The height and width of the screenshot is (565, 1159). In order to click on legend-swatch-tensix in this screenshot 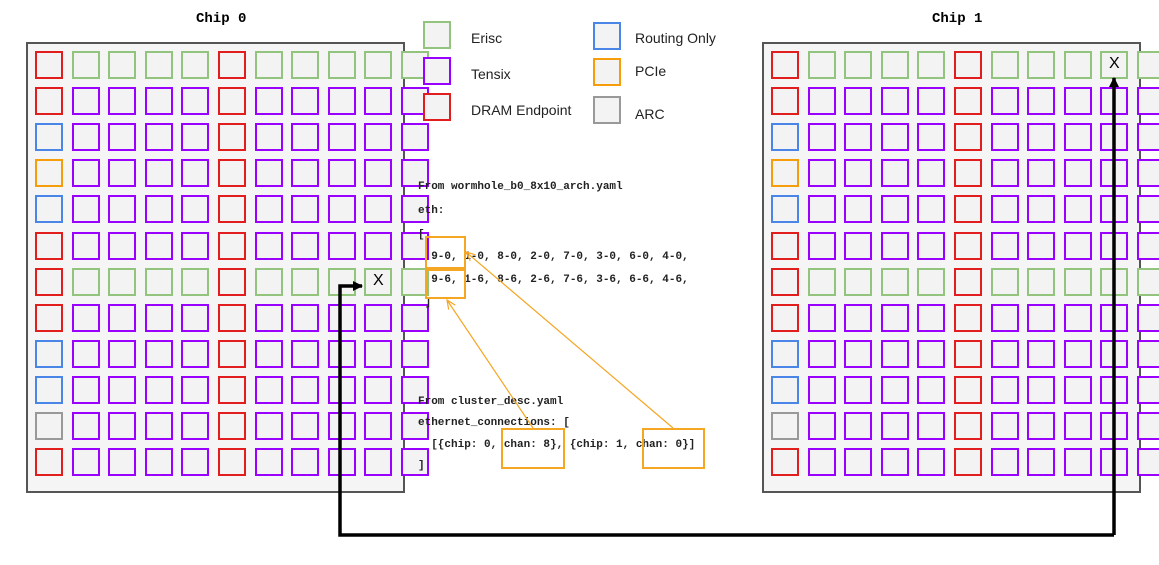, I will do `click(437, 71)`.